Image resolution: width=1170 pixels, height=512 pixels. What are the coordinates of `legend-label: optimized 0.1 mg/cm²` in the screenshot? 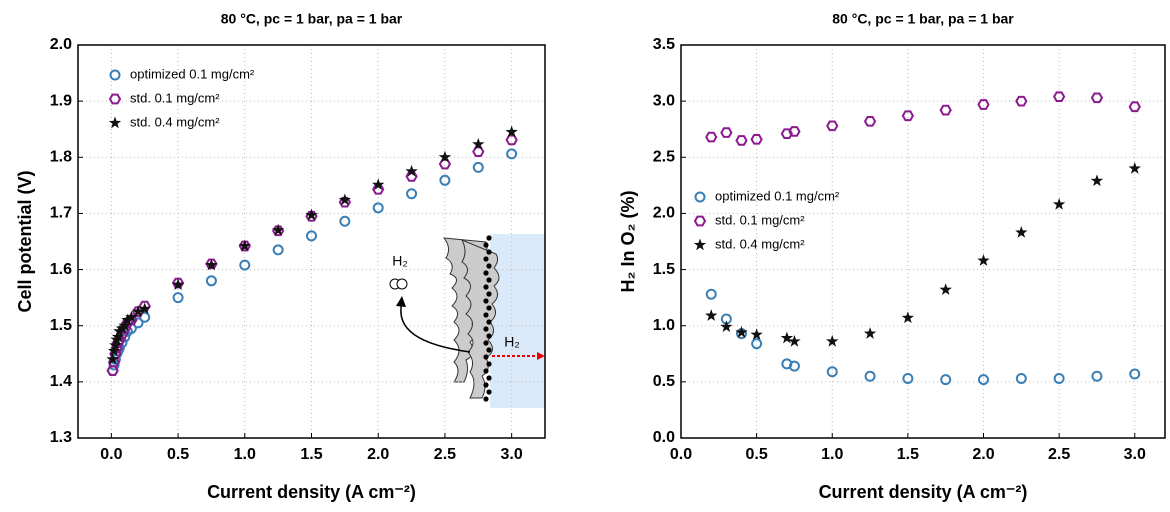 It's located at (777, 195).